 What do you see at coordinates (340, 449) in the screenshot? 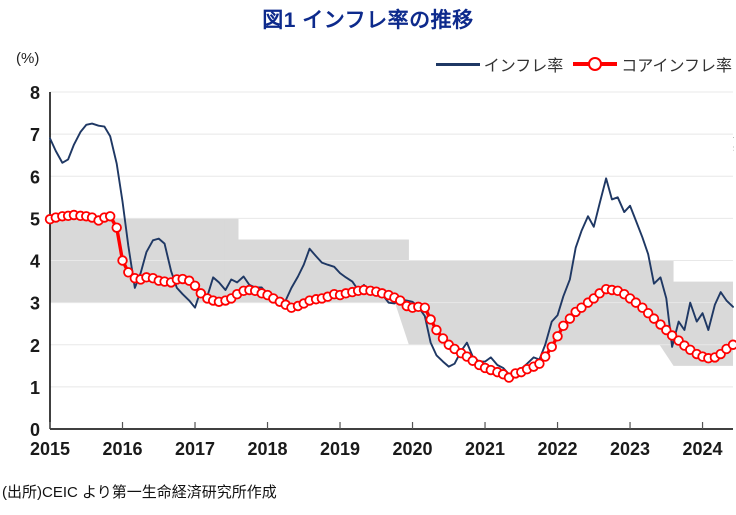
I see `x-axis-tick-label: 2019` at bounding box center [340, 449].